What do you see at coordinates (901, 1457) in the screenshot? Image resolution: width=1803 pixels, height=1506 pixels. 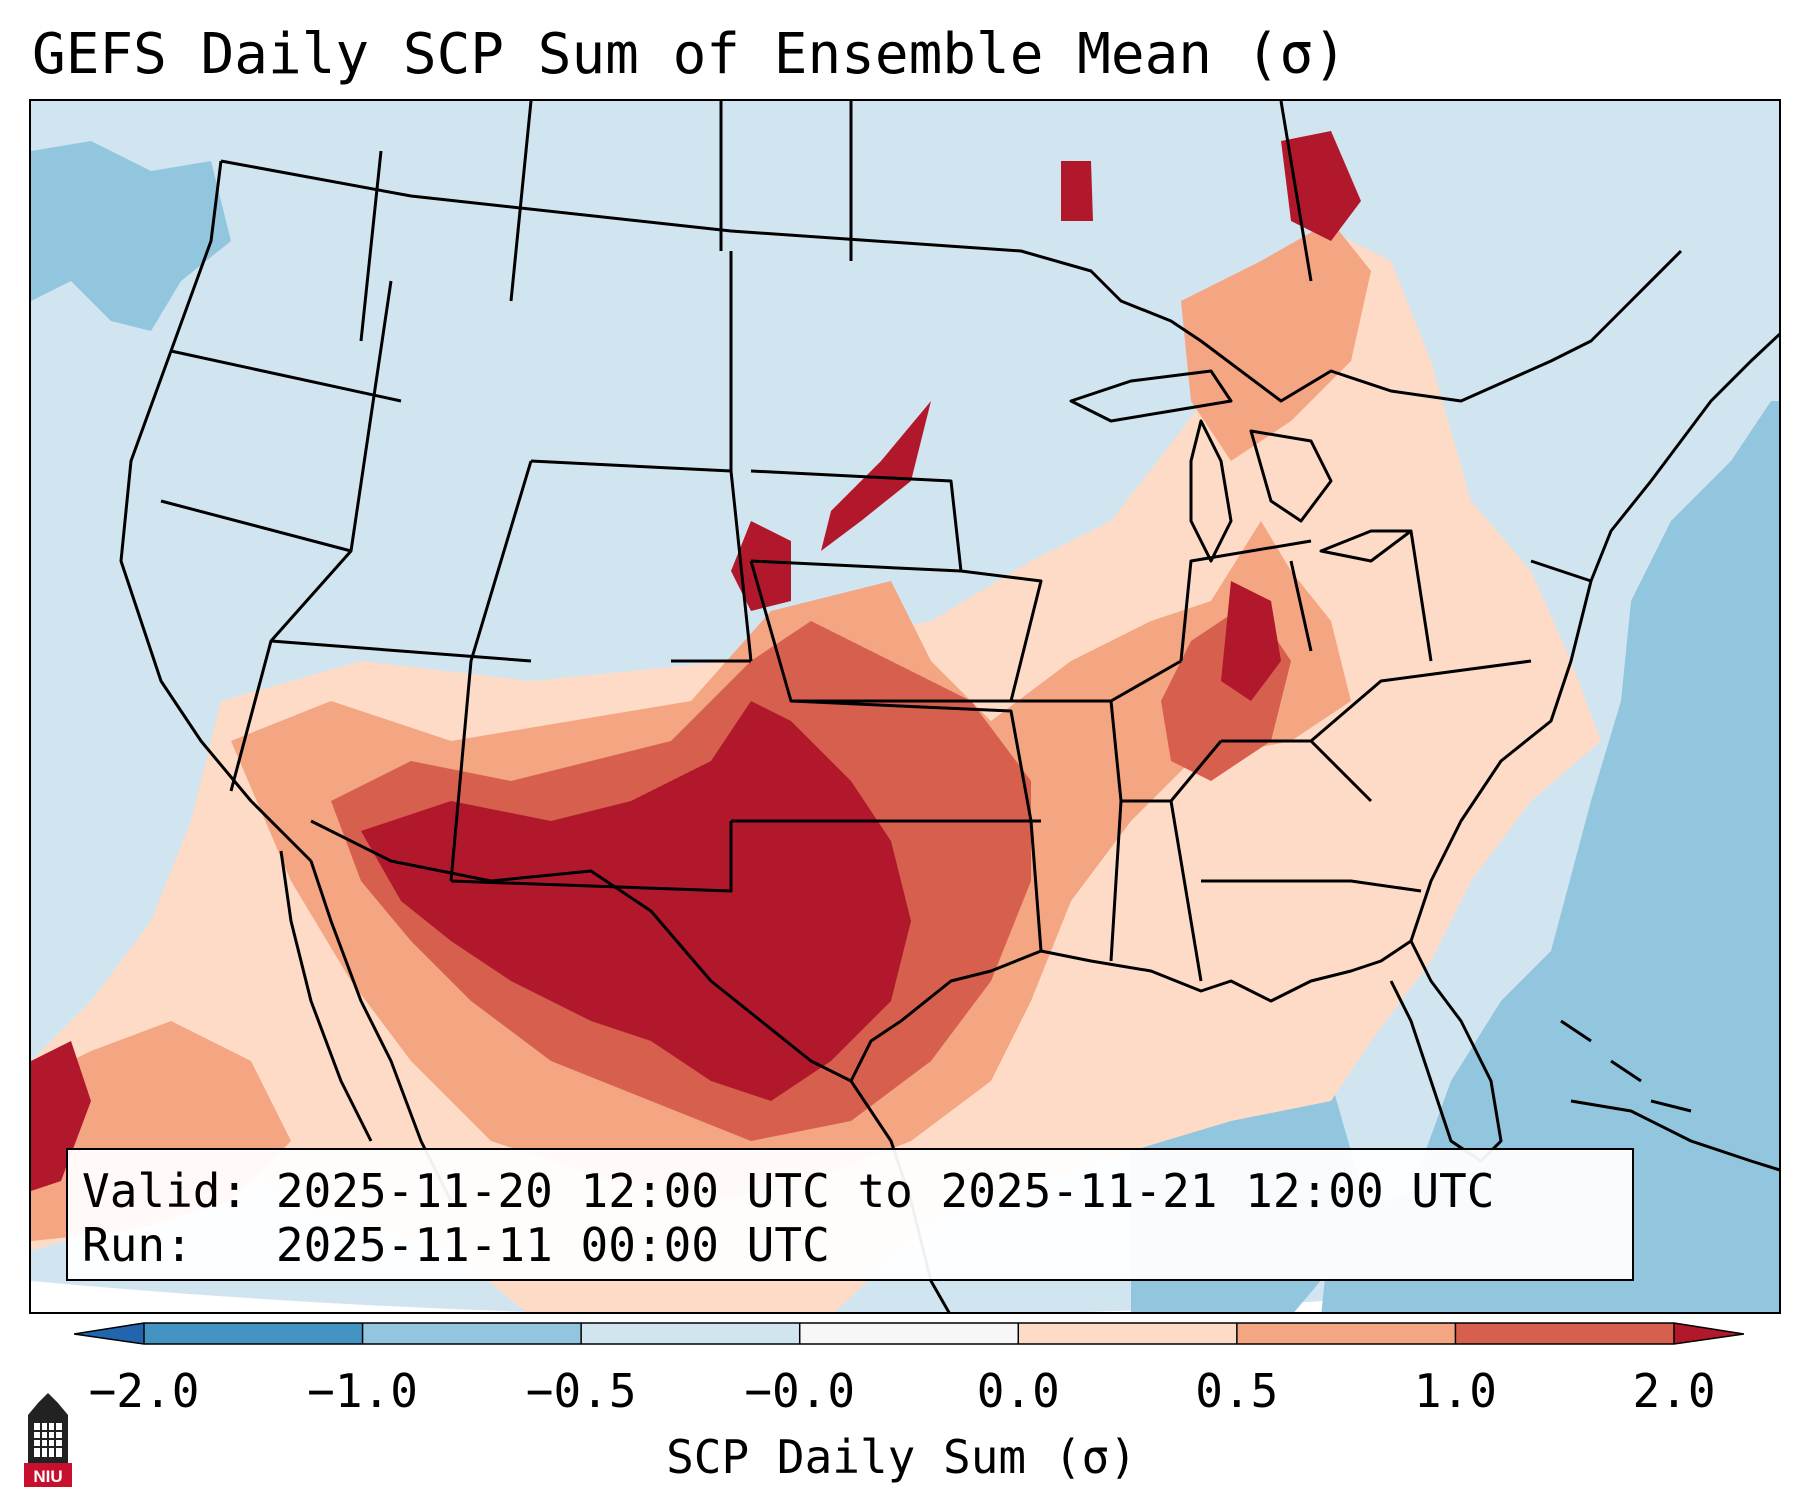 I see `colorbar-label: SCP Daily Sum (σ)` at bounding box center [901, 1457].